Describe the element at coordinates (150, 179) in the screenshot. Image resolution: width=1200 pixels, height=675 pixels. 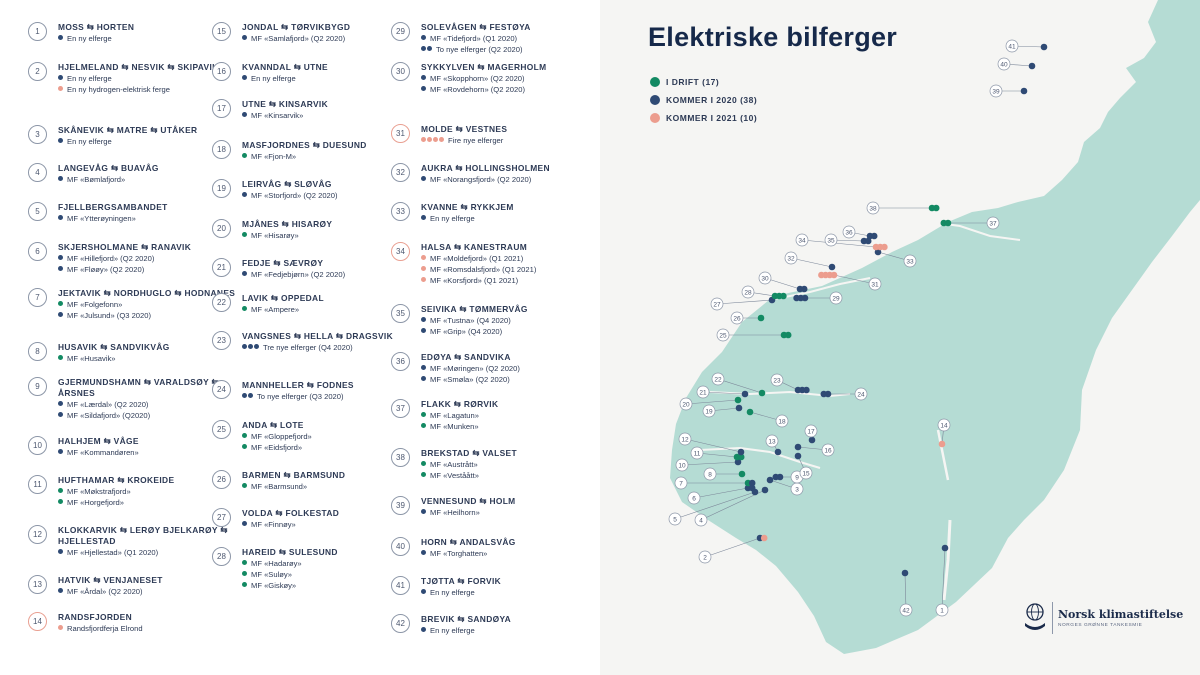
I see `ferry-item: MF «Bømlafjord»` at that location.